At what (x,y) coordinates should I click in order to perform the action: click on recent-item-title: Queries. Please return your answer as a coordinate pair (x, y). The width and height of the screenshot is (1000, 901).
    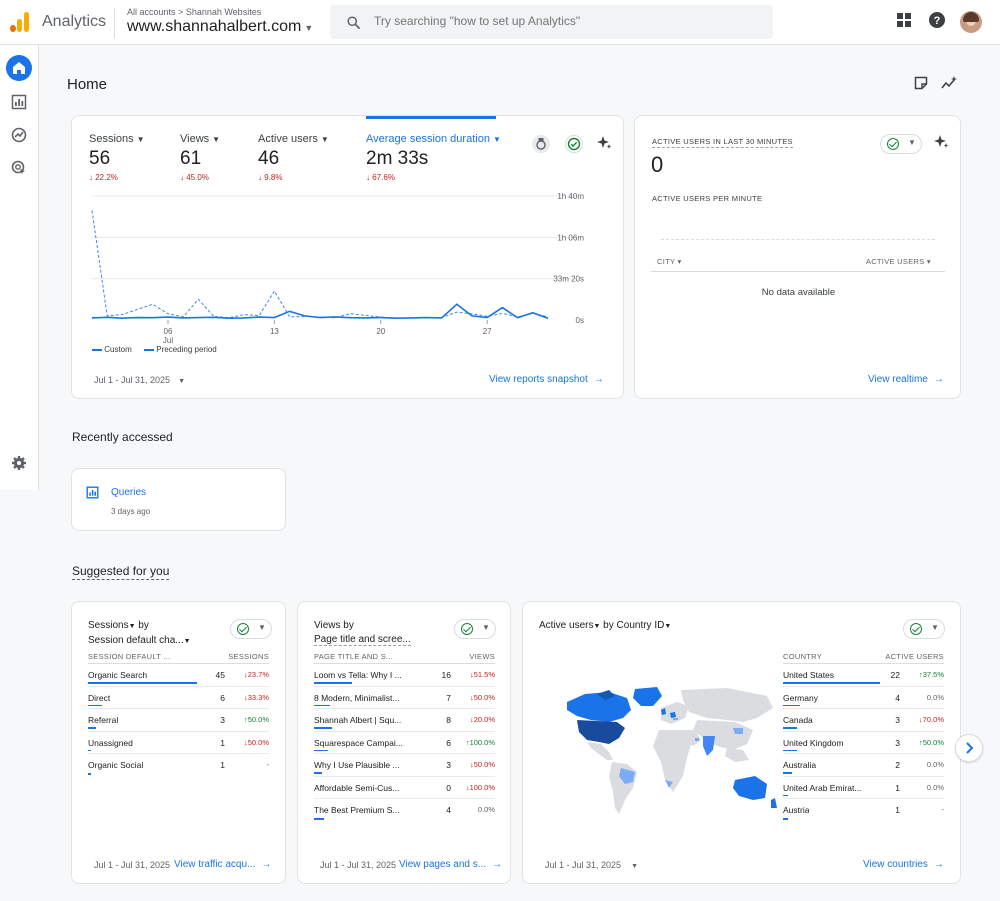
    Looking at the image, I should click on (129, 492).